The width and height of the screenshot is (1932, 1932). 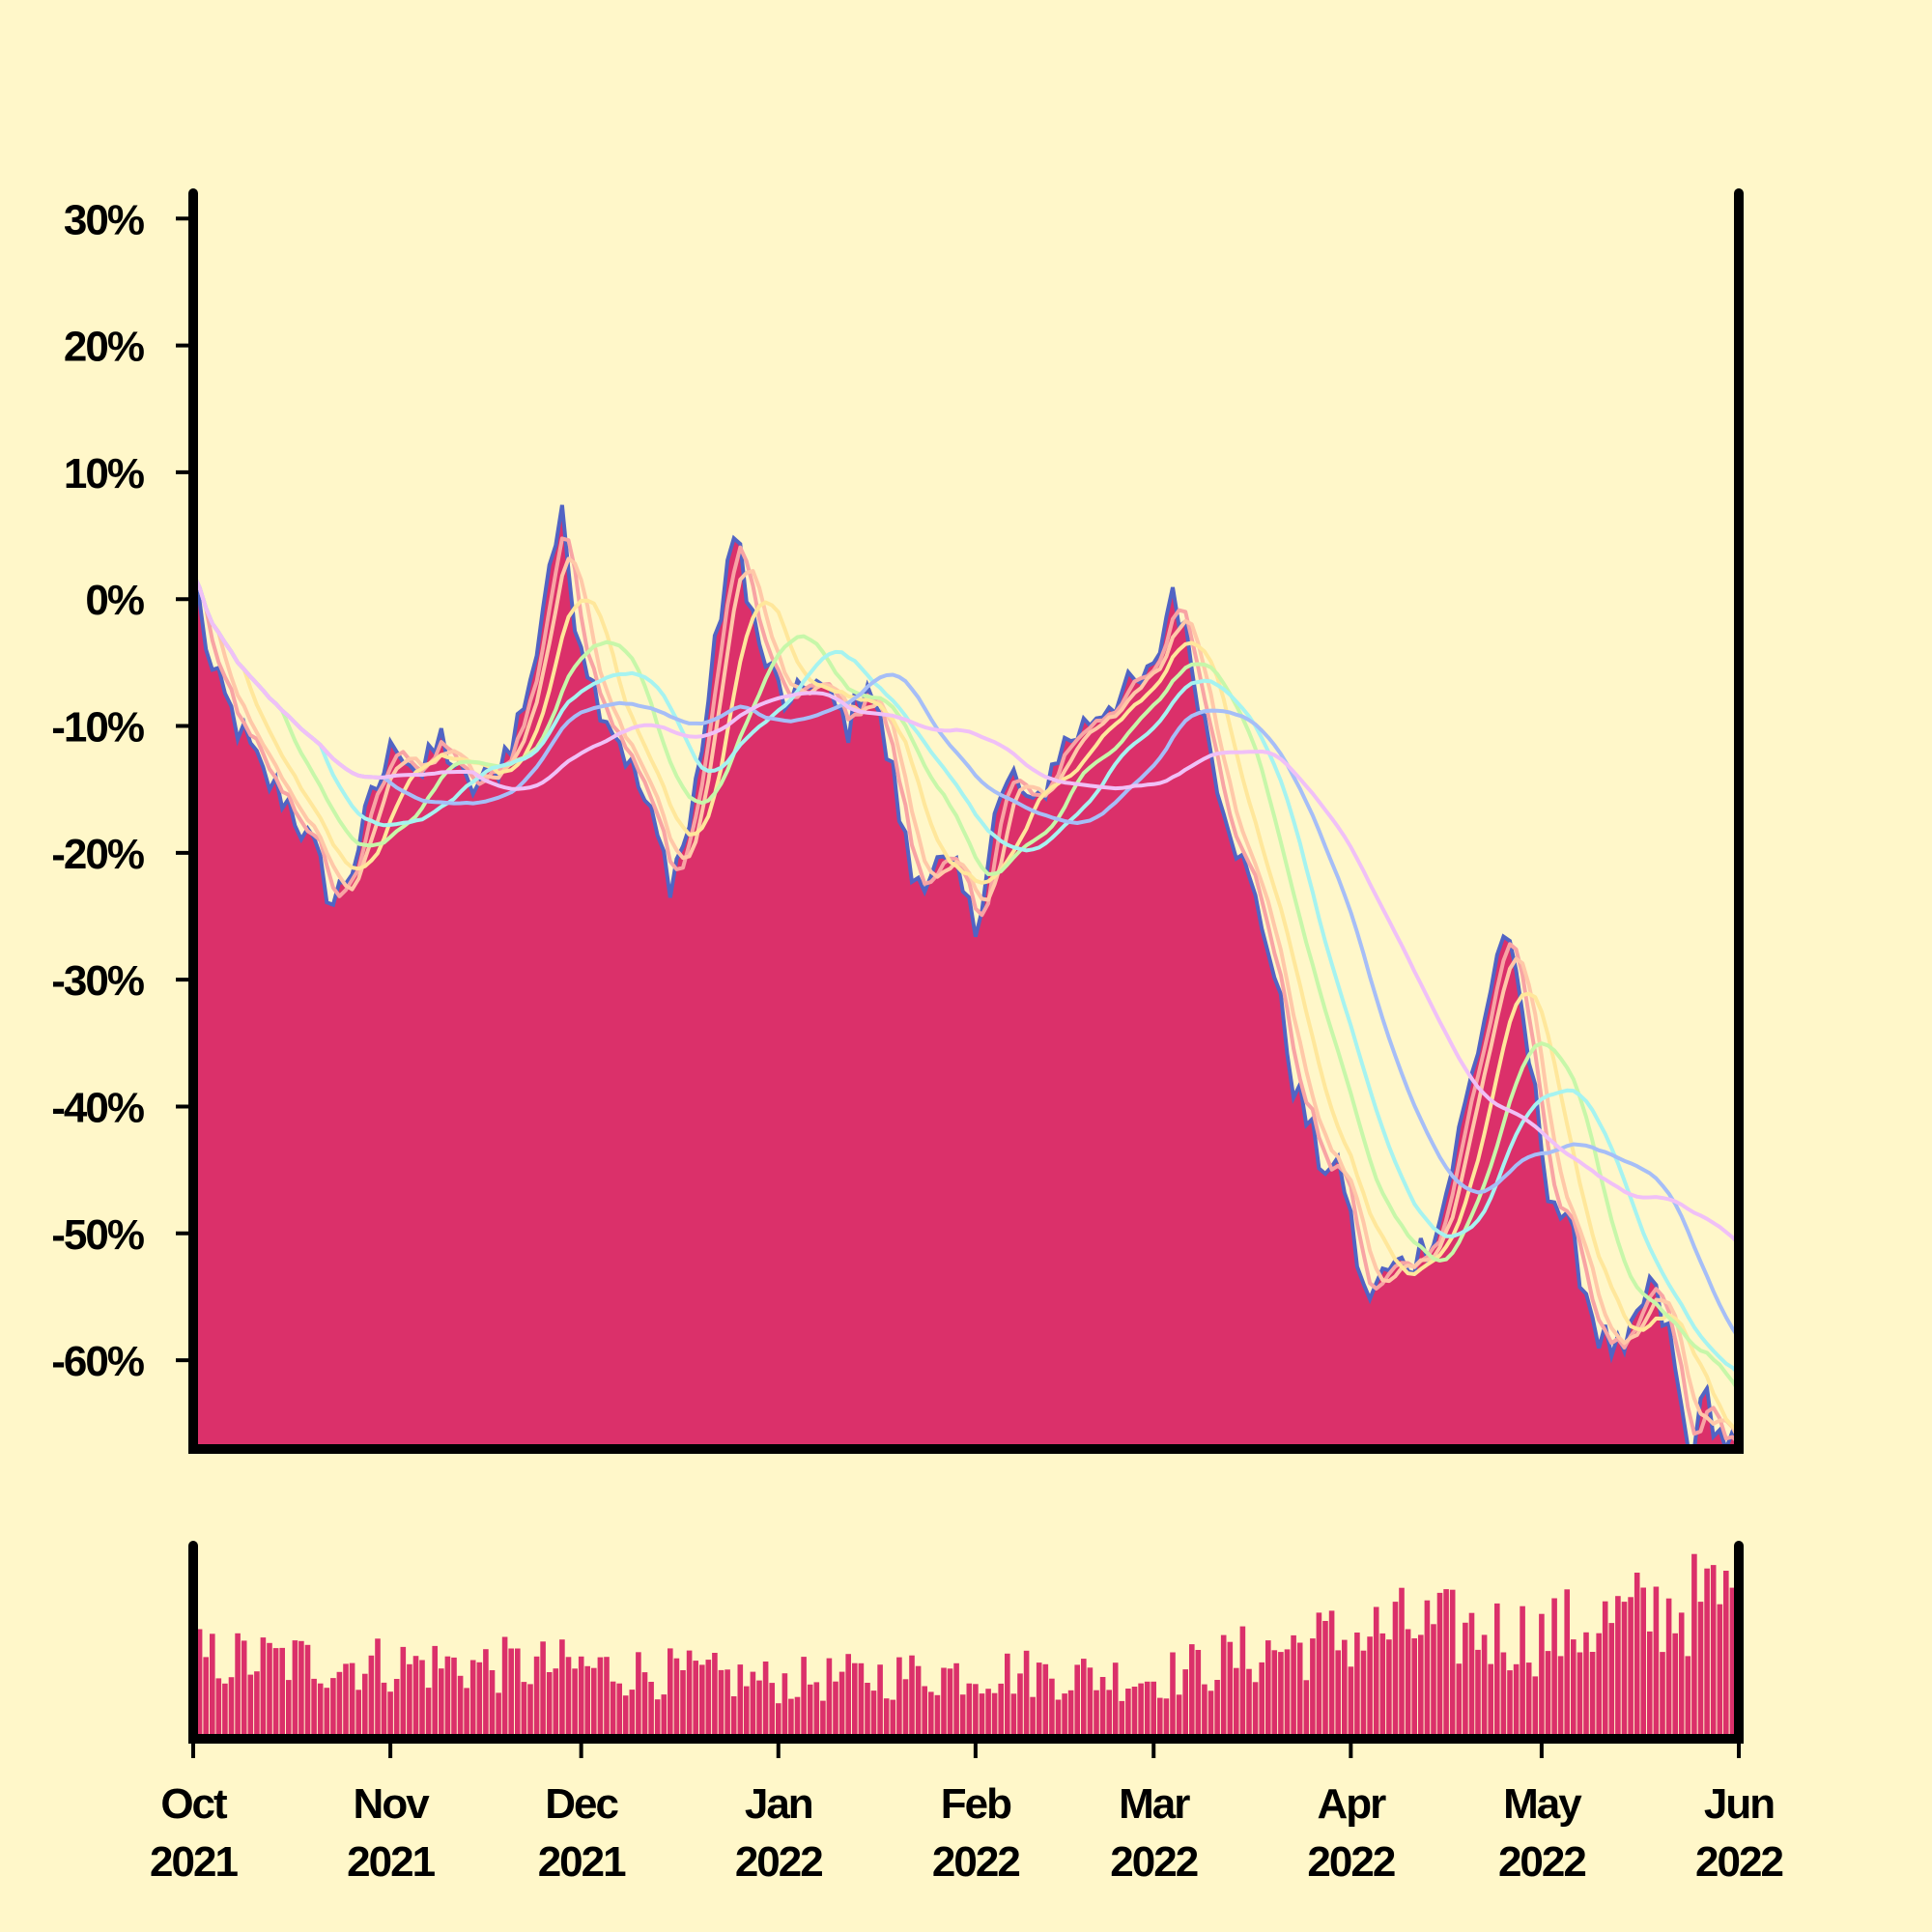 What do you see at coordinates (194, 1804) in the screenshot?
I see `x-tick-label-month: Oct` at bounding box center [194, 1804].